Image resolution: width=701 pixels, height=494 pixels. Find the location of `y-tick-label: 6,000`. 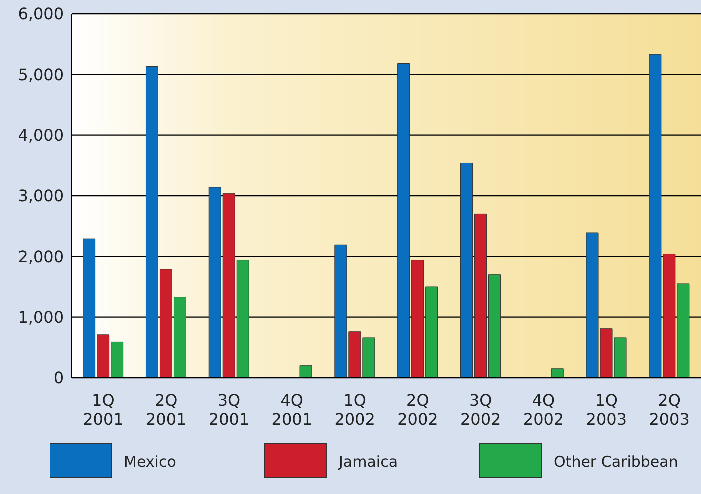

y-tick-label: 6,000 is located at coordinates (41, 14).